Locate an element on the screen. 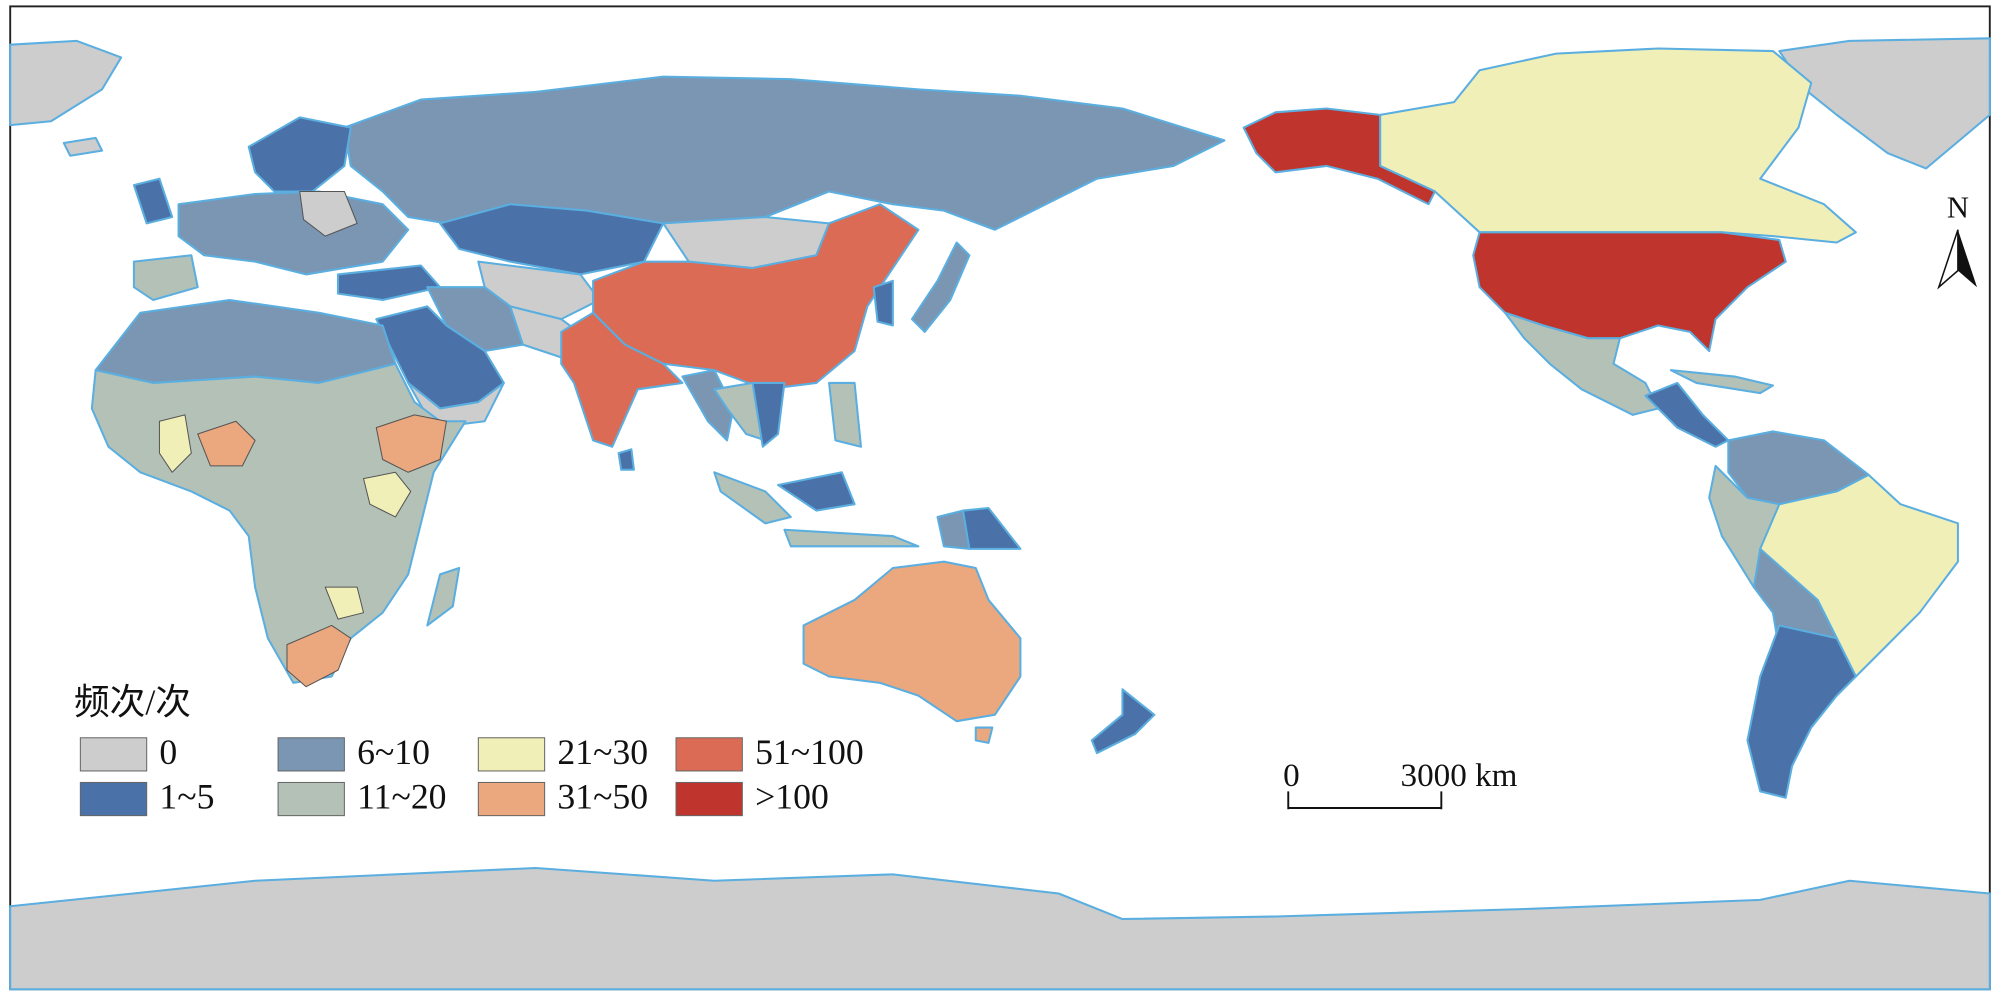 This screenshot has height=1002, width=2000. scale-end: 3000 km is located at coordinates (1459, 775).